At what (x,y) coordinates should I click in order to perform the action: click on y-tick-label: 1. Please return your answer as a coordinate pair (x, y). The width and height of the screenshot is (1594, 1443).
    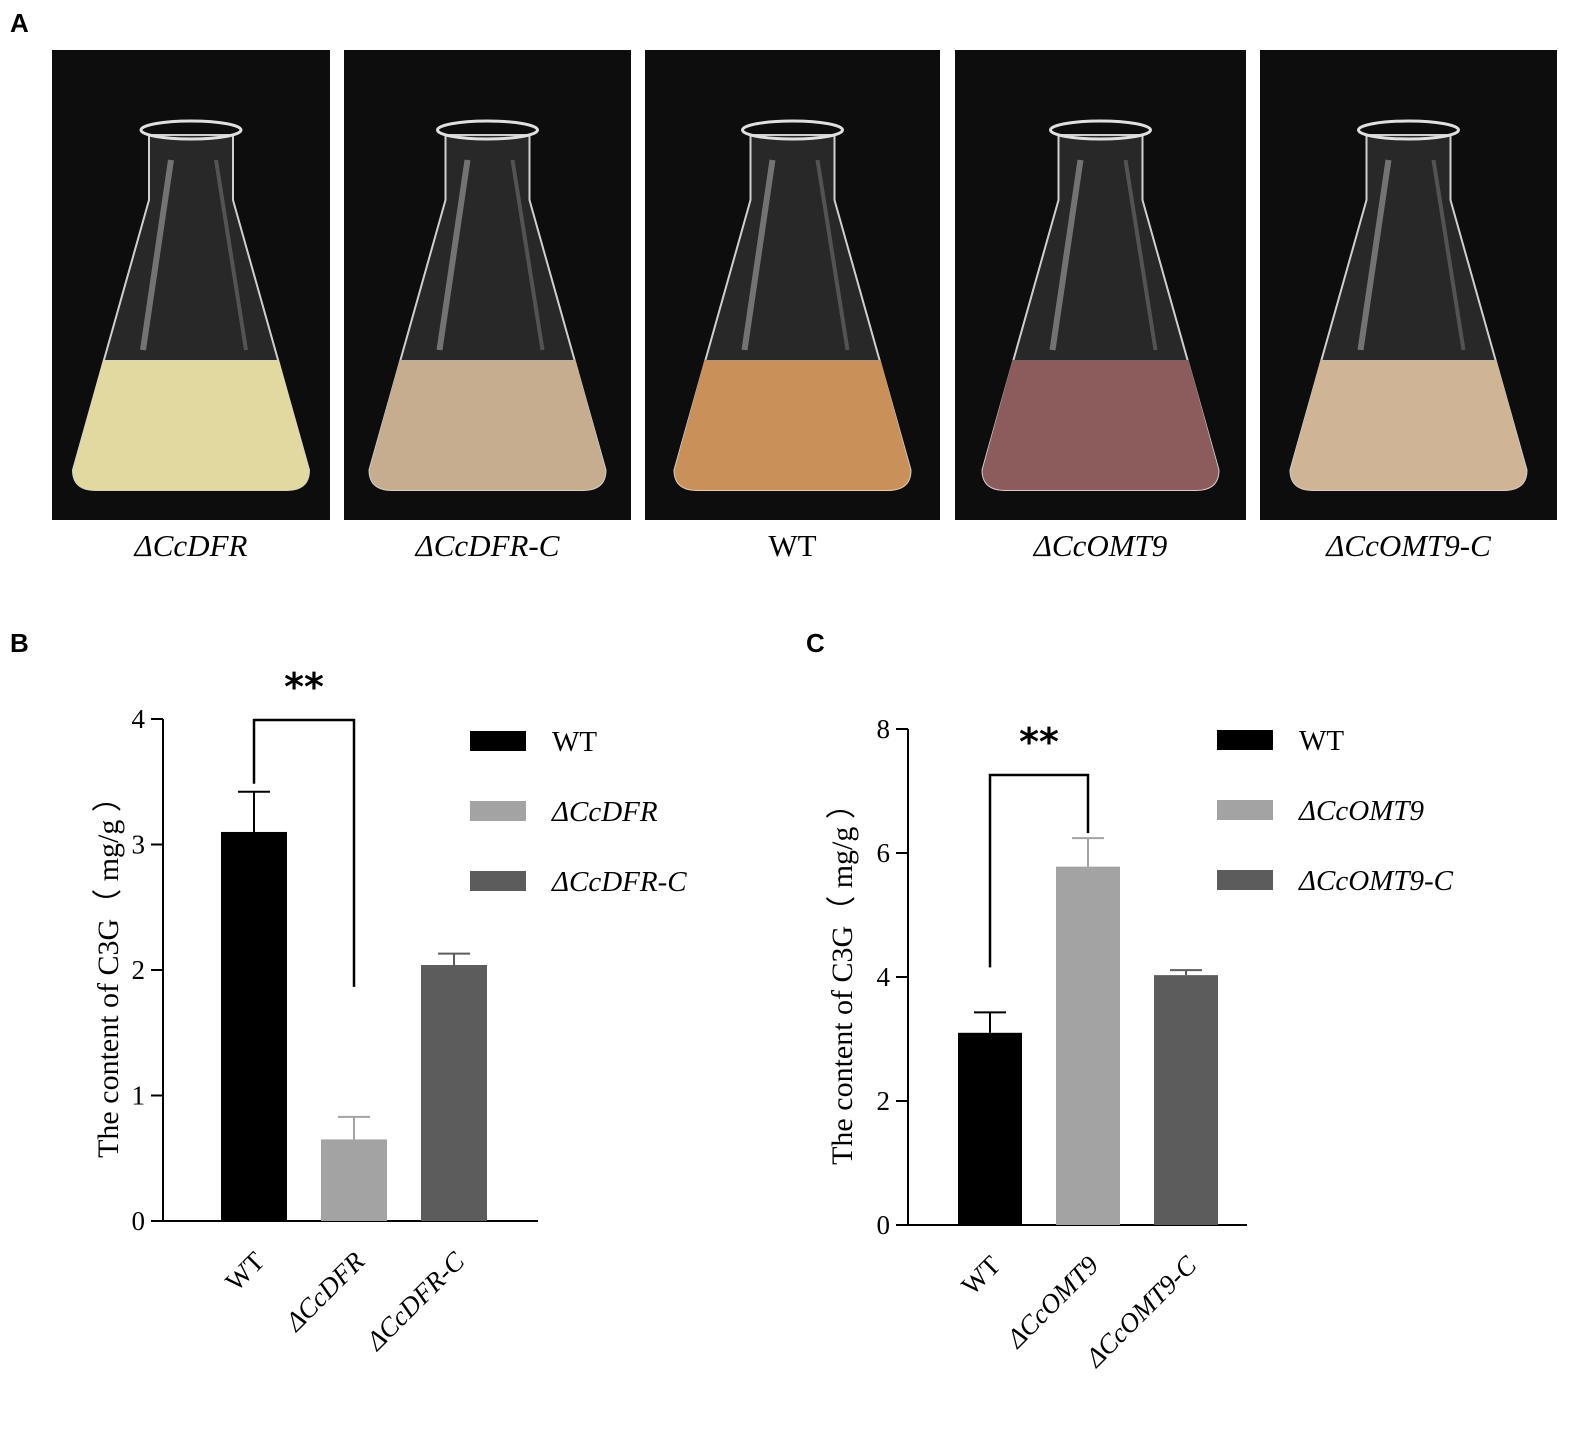
    Looking at the image, I should click on (139, 1096).